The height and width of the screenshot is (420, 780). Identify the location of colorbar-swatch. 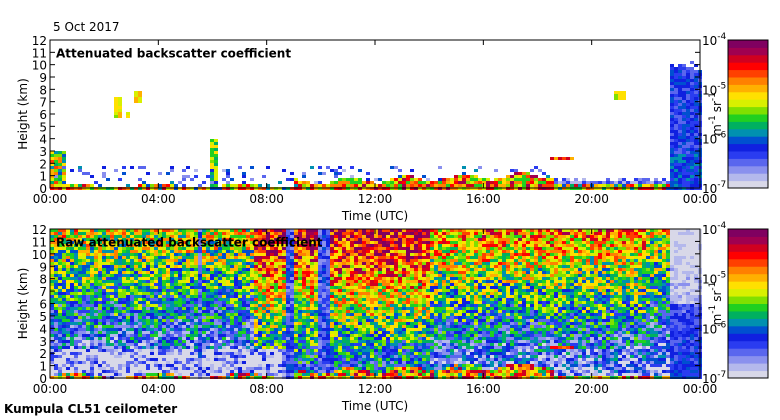
(748, 140).